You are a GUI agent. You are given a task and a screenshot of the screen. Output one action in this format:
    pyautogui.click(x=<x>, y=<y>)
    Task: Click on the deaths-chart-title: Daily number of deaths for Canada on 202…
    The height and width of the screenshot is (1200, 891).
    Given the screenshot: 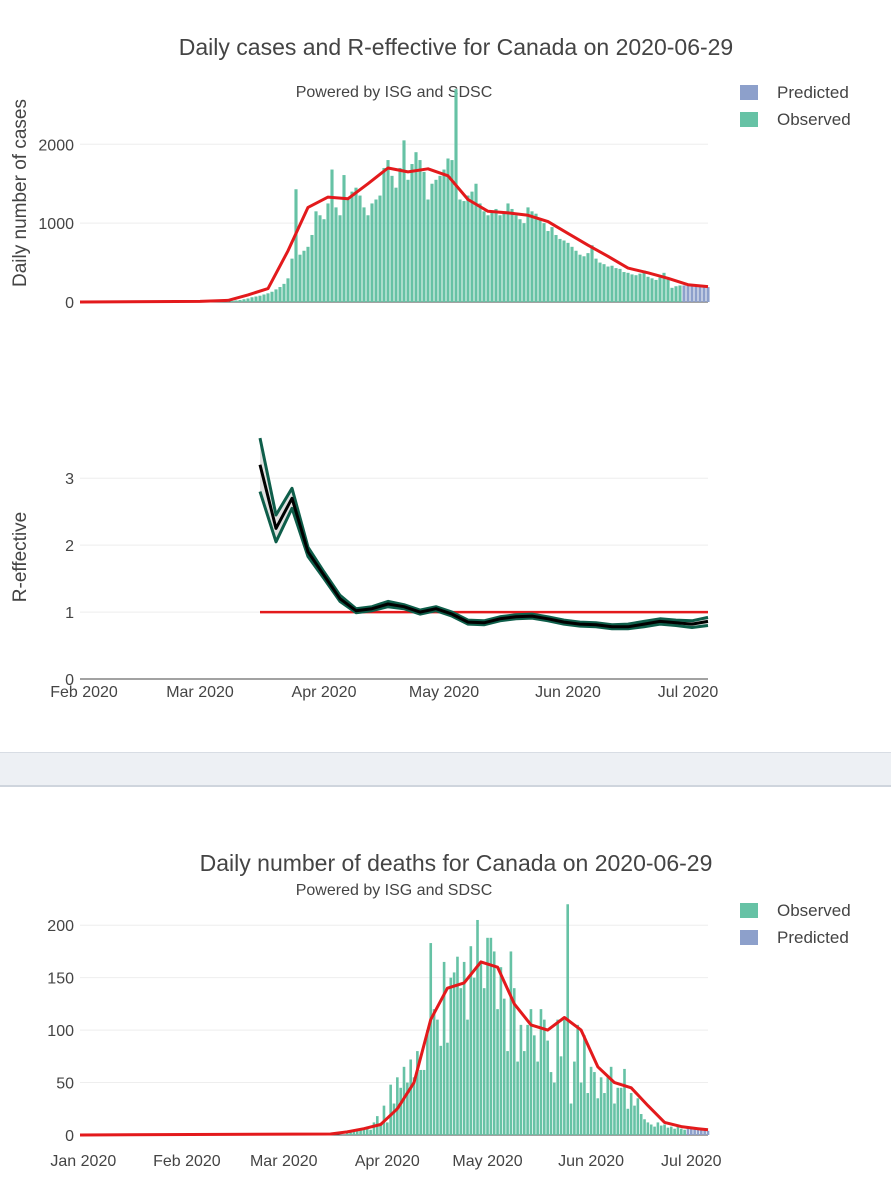 What is the action you would take?
    pyautogui.click(x=456, y=863)
    